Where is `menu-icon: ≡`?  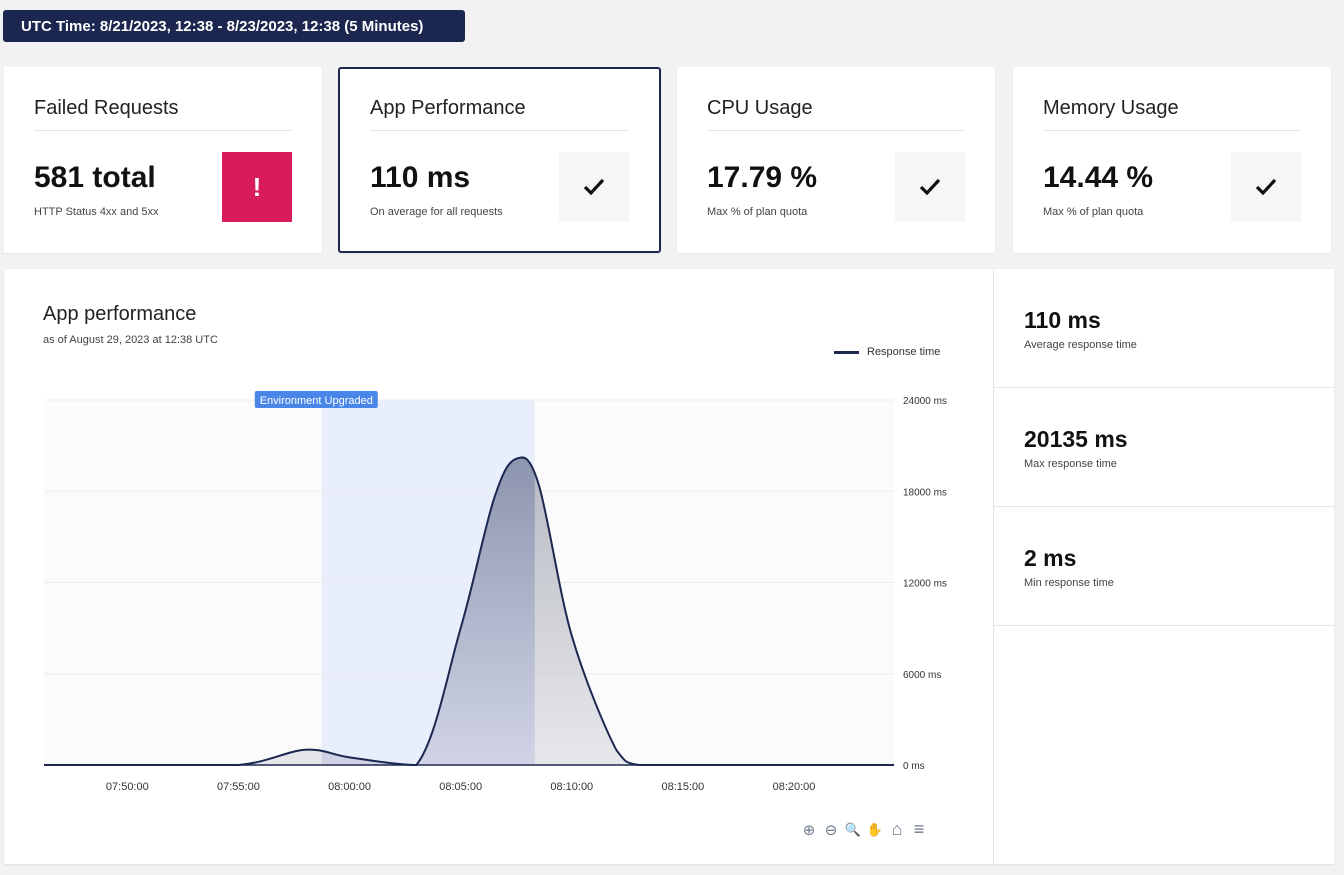
menu-icon: ≡ is located at coordinates (919, 829).